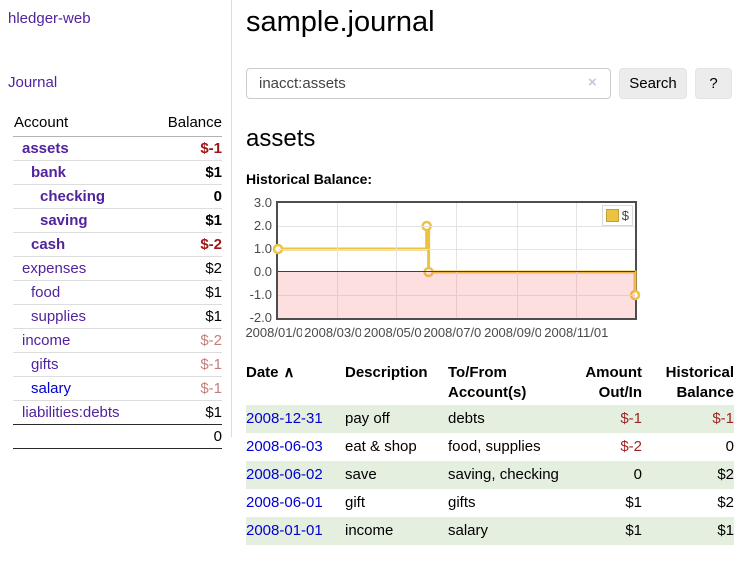 The image size is (742, 582). I want to click on transaction-description: eat & shop, so click(381, 446).